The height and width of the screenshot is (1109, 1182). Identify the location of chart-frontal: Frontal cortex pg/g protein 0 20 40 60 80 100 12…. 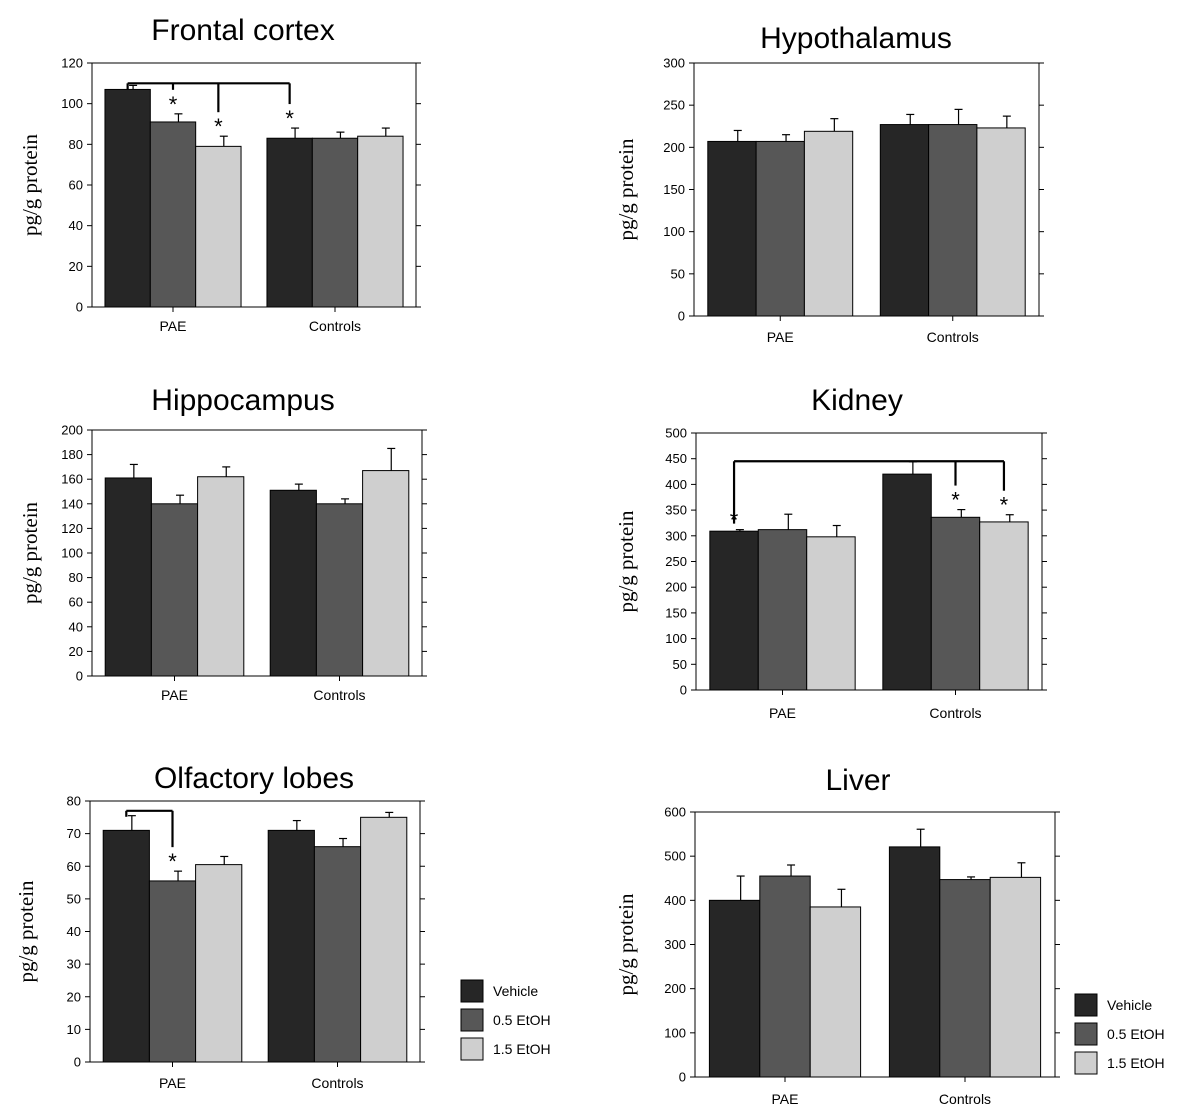
(219, 174).